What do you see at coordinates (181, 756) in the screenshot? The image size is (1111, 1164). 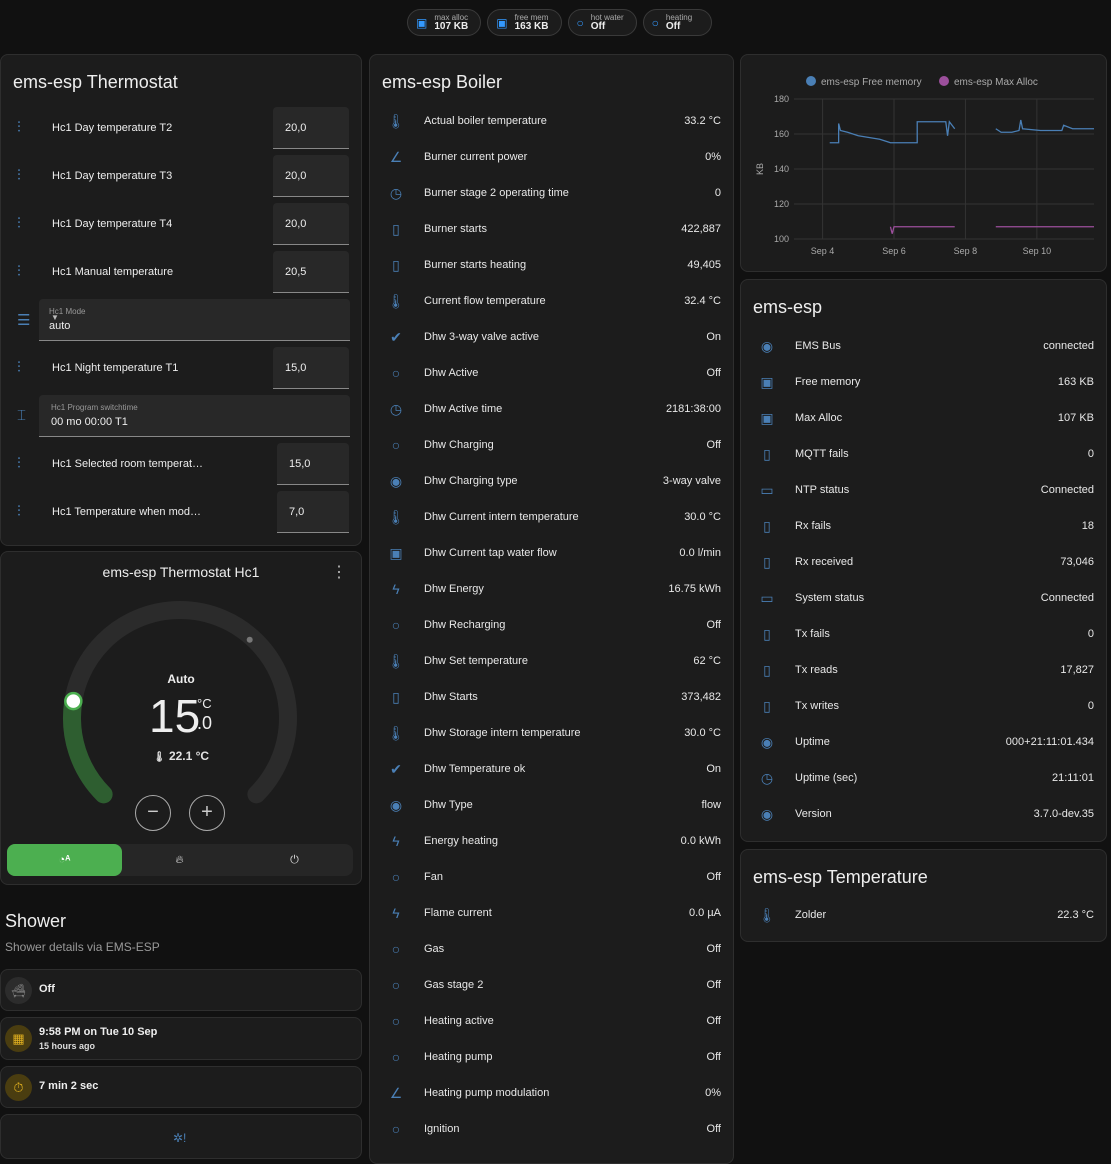 I see `current-temp: 🌡 22.1 °C` at bounding box center [181, 756].